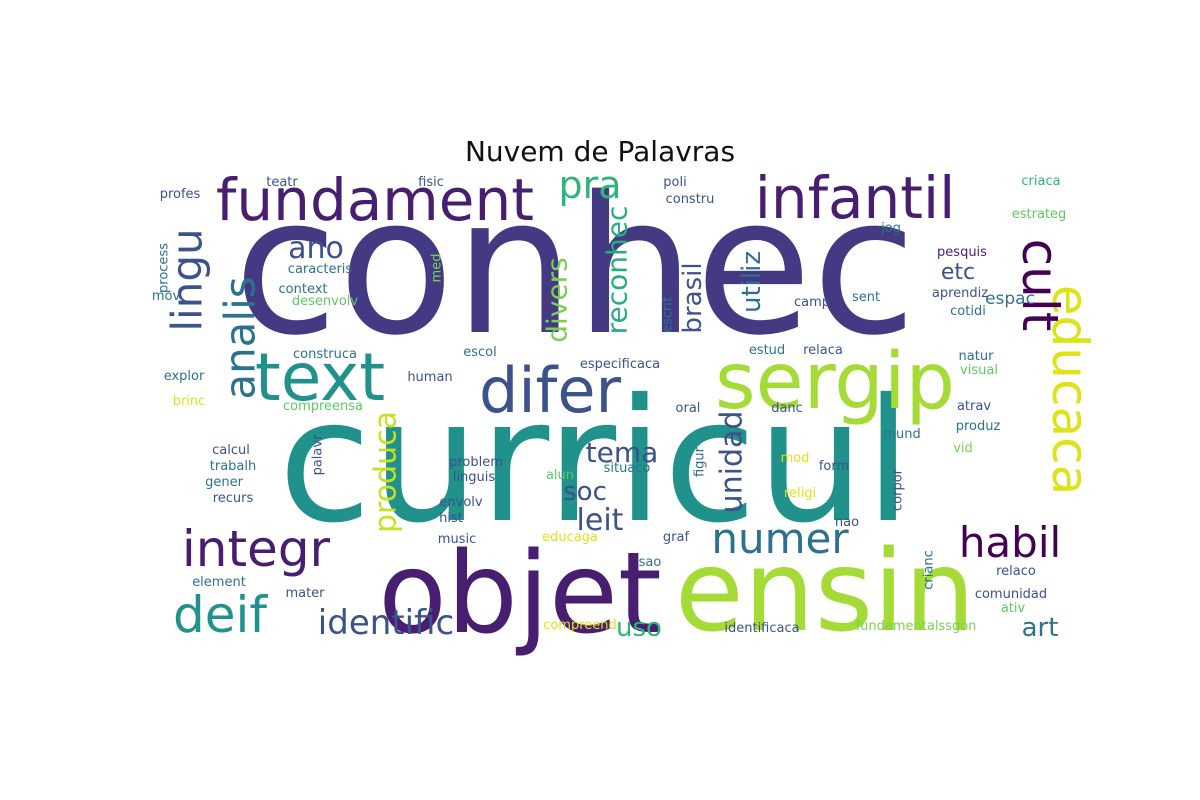 This screenshot has width=1200, height=800. What do you see at coordinates (690, 199) in the screenshot?
I see `word-constru: constru` at bounding box center [690, 199].